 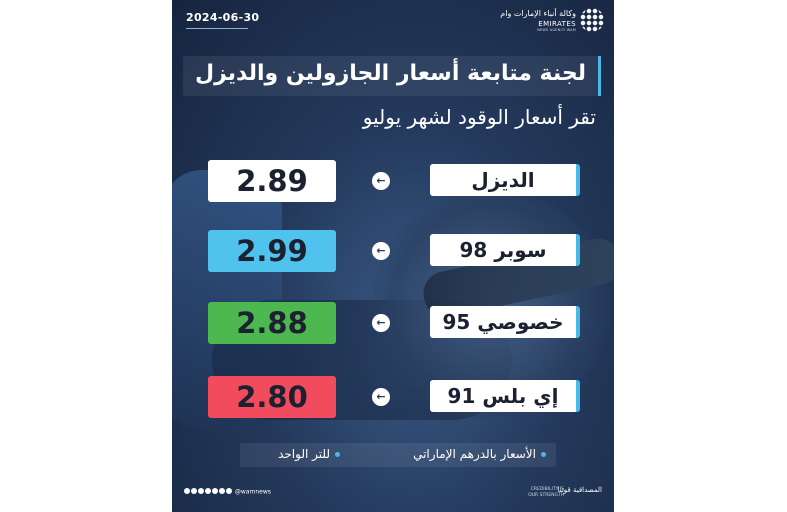 What do you see at coordinates (546, 492) in the screenshot?
I see `slogan-english: CREDIBILITY IS OUR STRENGTH` at bounding box center [546, 492].